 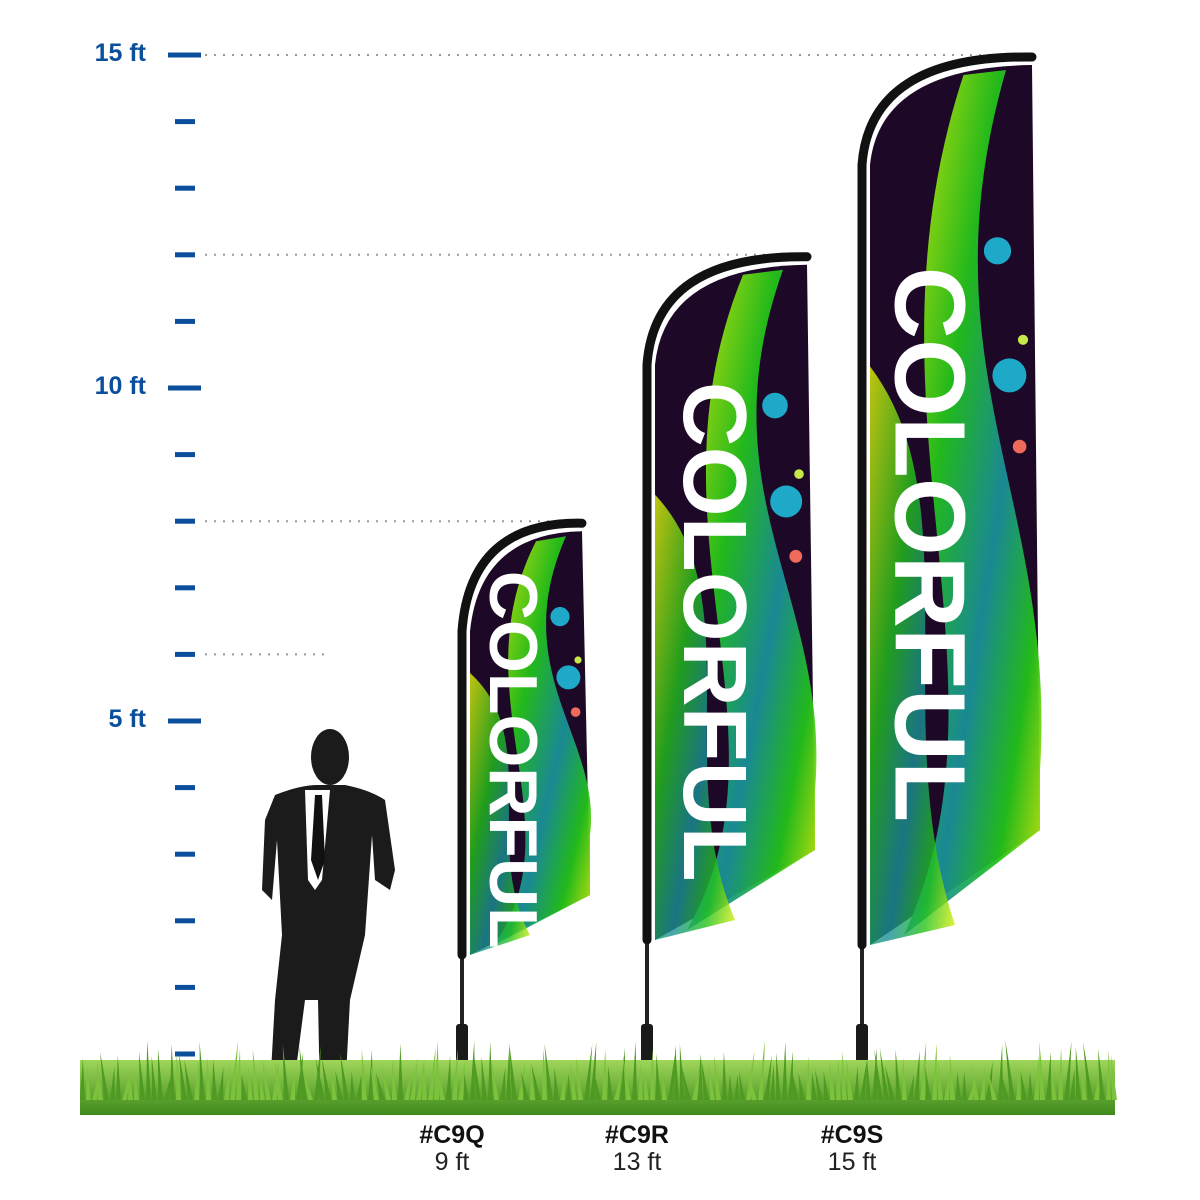 I want to click on product-label: #C9Q 9 ft, so click(x=452, y=1149).